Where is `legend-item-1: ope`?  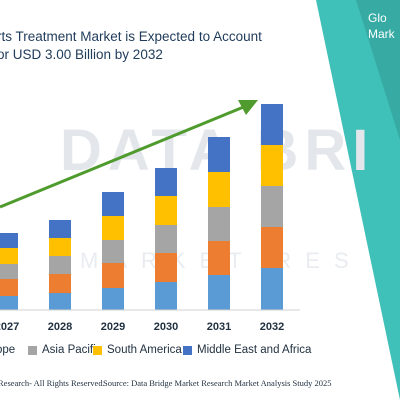
legend-item-1: ope is located at coordinates (7, 350).